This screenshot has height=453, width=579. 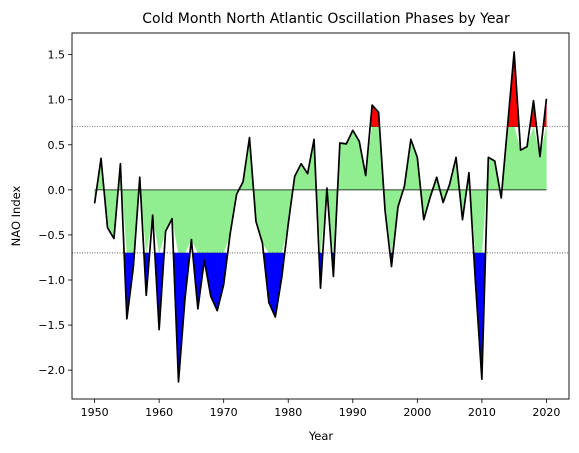 What do you see at coordinates (546, 412) in the screenshot?
I see `x-tick-label: 2020` at bounding box center [546, 412].